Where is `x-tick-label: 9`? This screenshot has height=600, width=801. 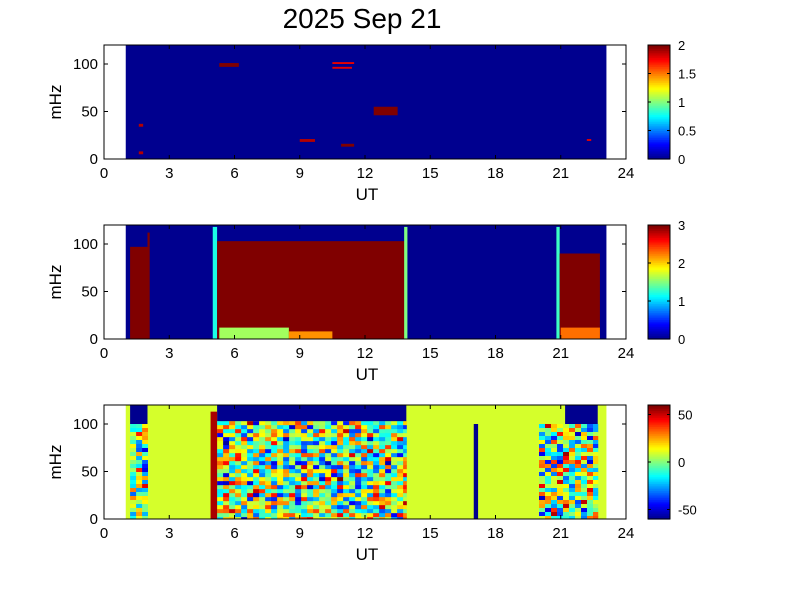
x-tick-label: 9 is located at coordinates (300, 533).